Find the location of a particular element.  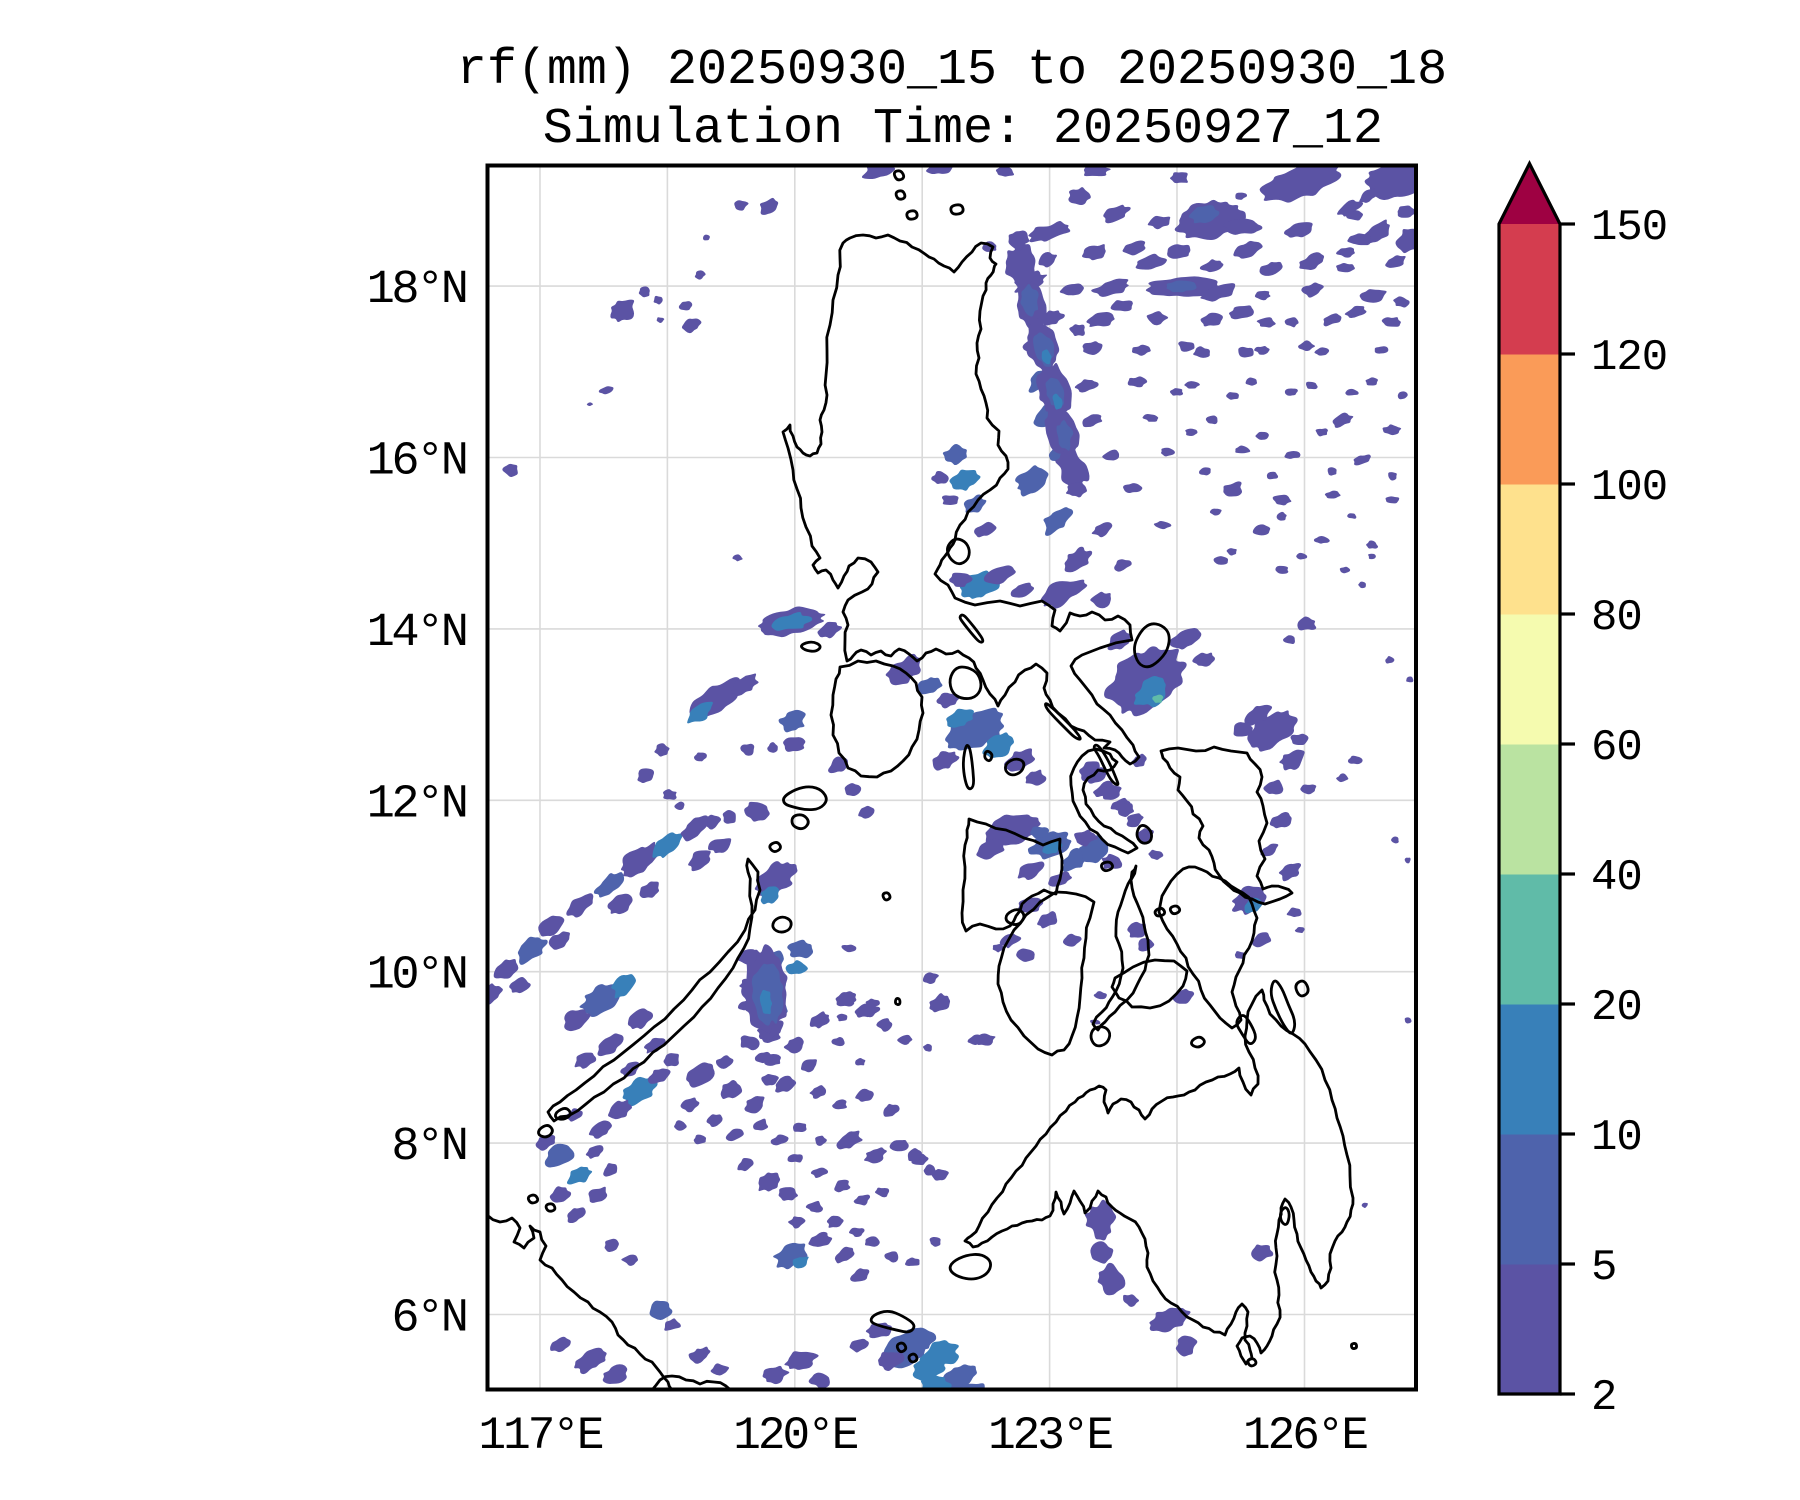

svg-text: 18°N is located at coordinates (416, 290).